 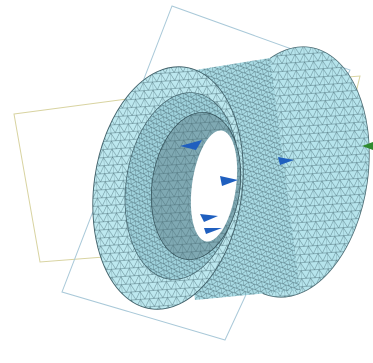 What do you see at coordinates (237, 187) in the screenshot?
I see `load-arrows` at bounding box center [237, 187].